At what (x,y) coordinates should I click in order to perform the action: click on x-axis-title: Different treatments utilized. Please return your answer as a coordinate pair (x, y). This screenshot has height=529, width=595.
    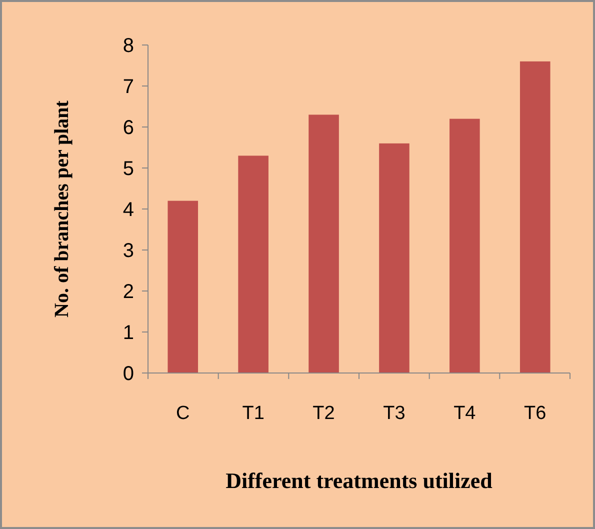
    Looking at the image, I should click on (359, 480).